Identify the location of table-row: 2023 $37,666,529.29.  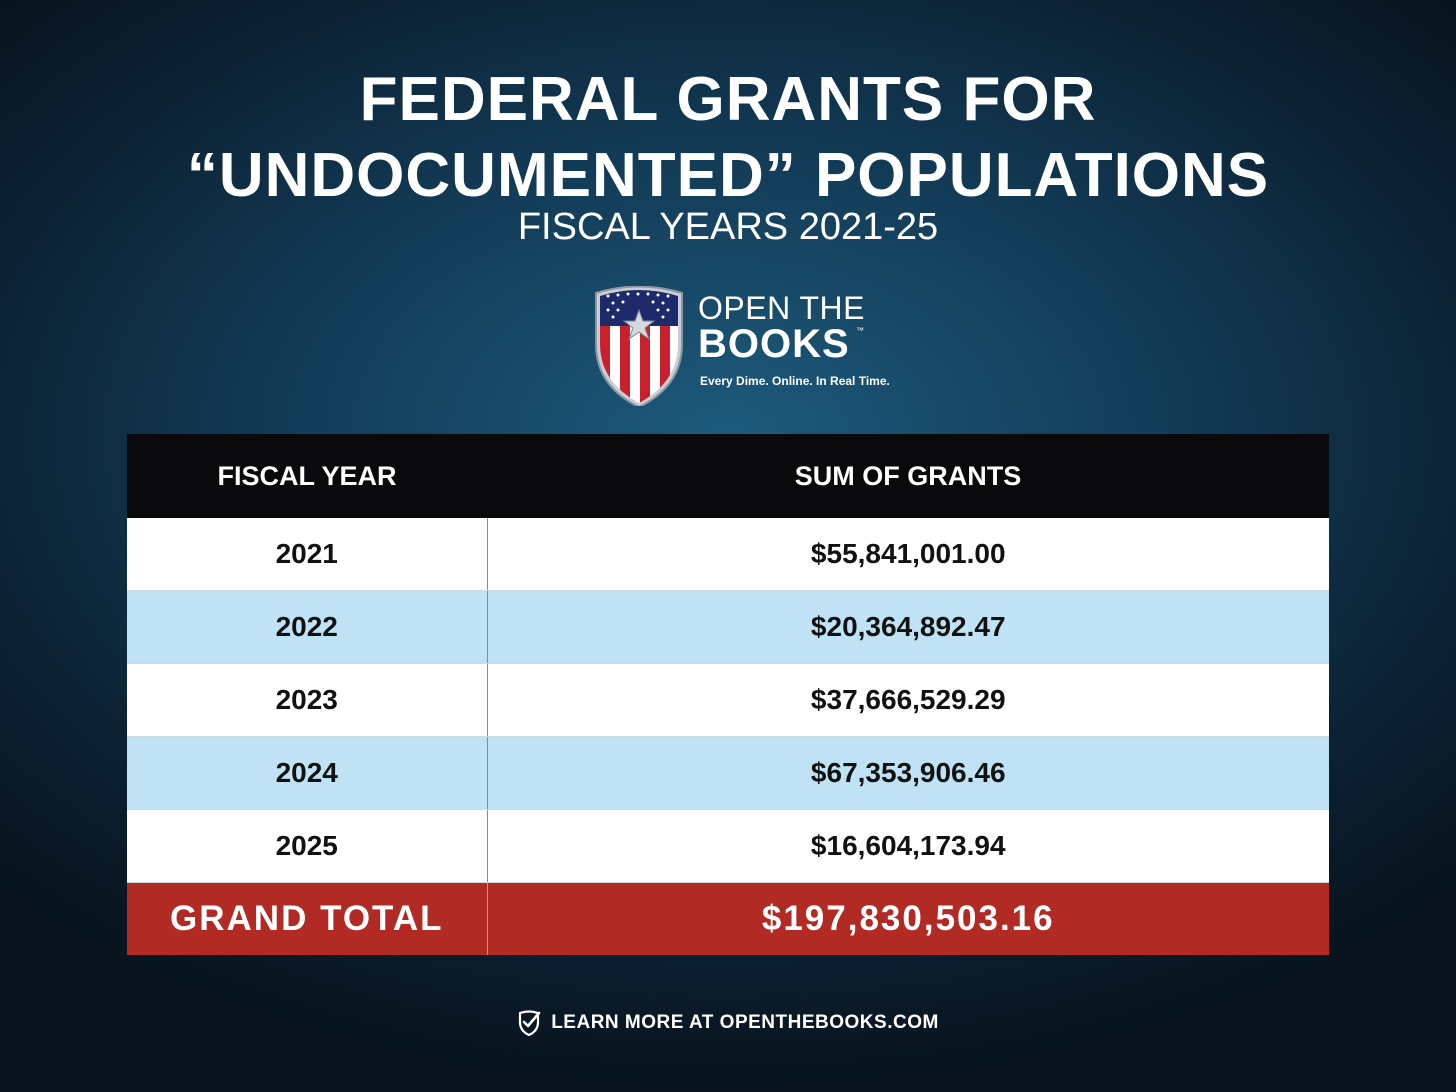
(728, 700).